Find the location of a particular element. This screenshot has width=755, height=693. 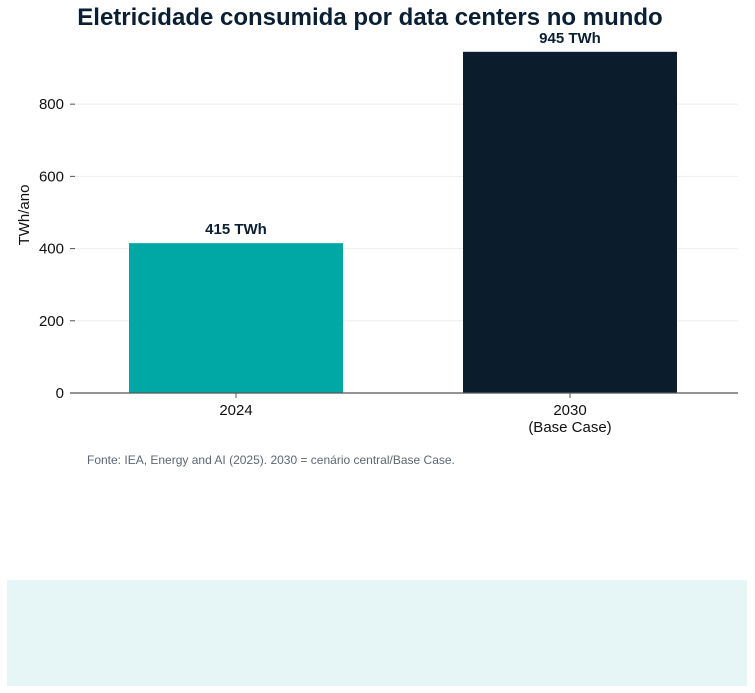

y-tick-label: 800 is located at coordinates (51, 104).